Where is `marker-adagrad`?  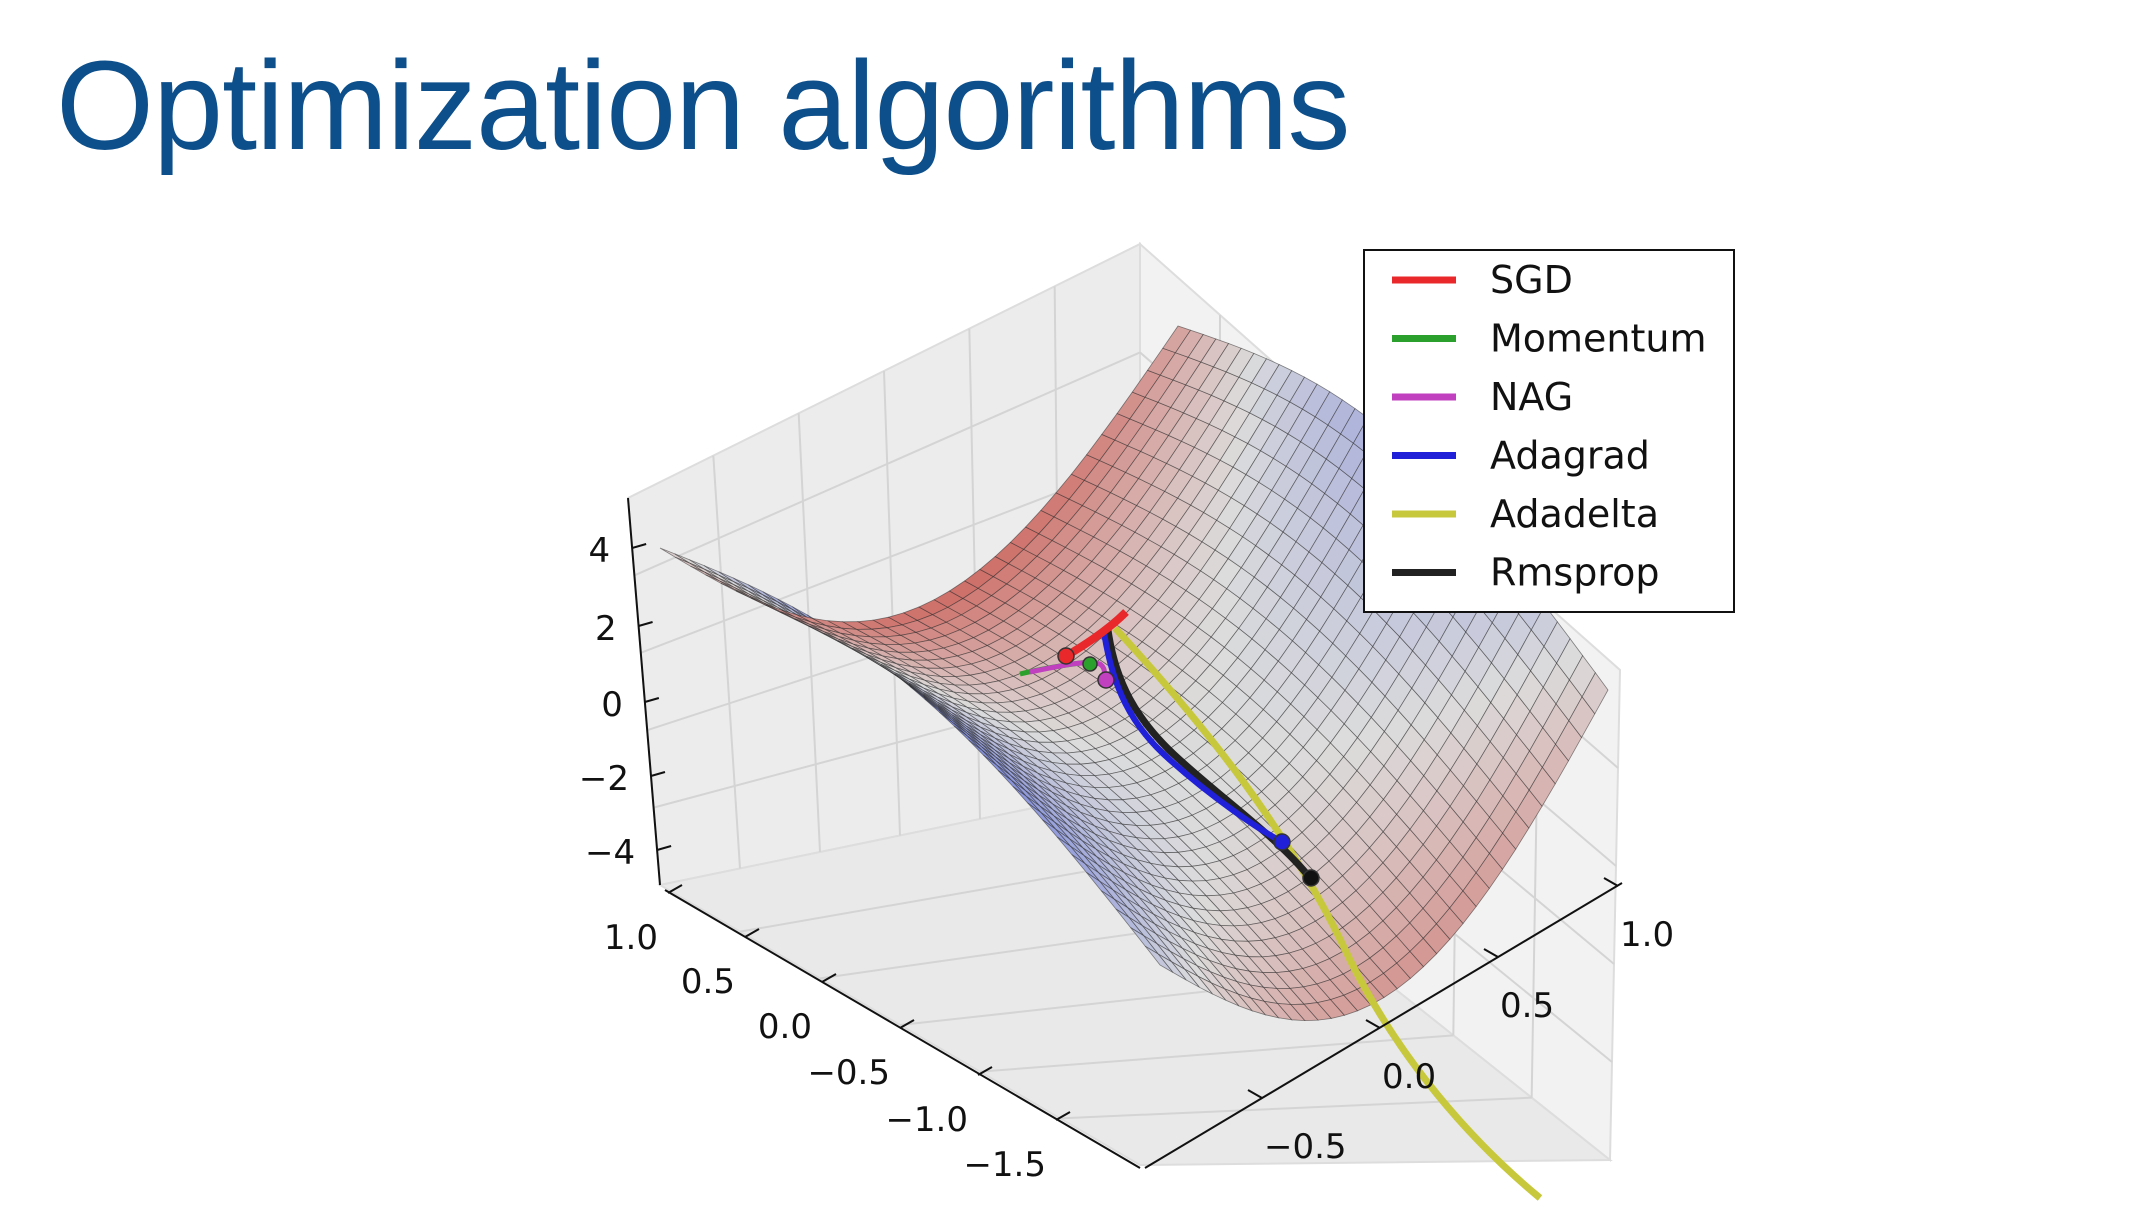 marker-adagrad is located at coordinates (1282, 842).